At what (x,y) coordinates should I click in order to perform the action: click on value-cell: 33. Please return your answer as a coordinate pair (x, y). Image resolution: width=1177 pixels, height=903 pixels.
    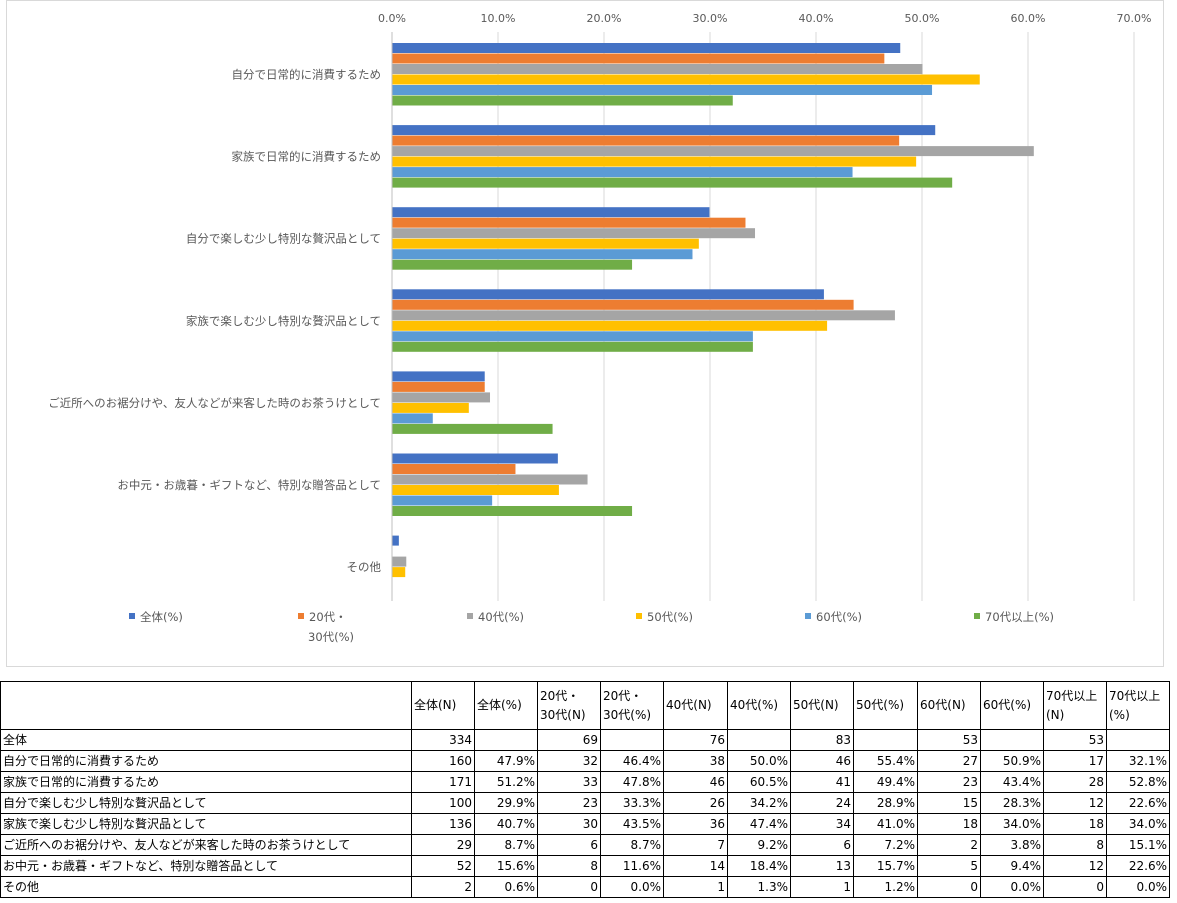
    Looking at the image, I should click on (569, 782).